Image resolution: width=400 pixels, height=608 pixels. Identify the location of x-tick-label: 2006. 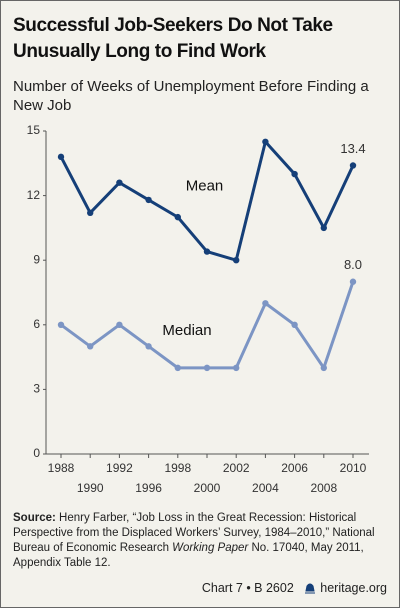
(294, 468).